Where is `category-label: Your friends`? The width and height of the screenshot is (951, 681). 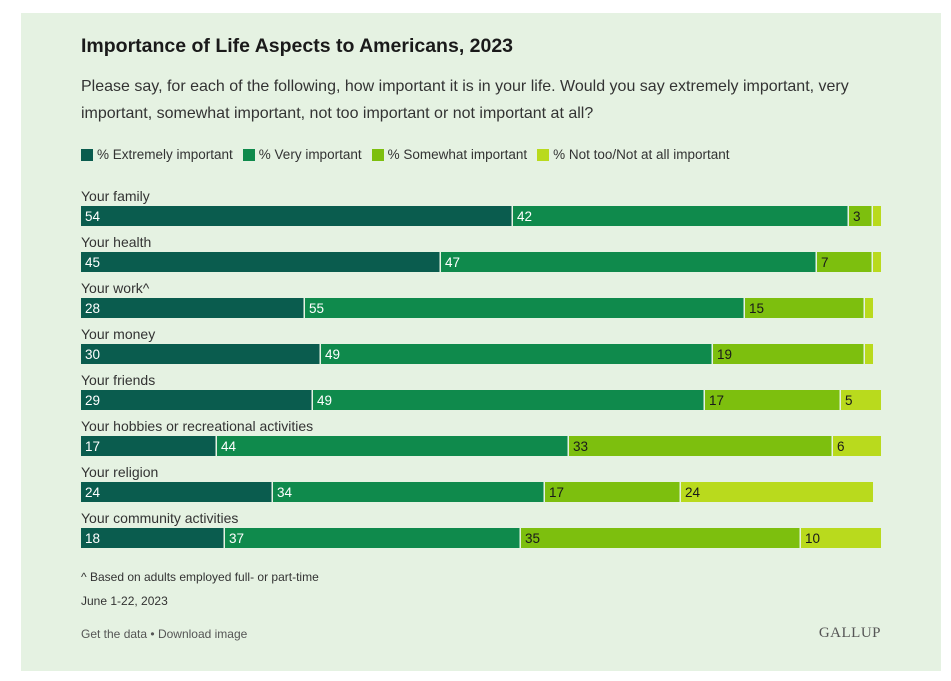
category-label: Your friends is located at coordinates (118, 380).